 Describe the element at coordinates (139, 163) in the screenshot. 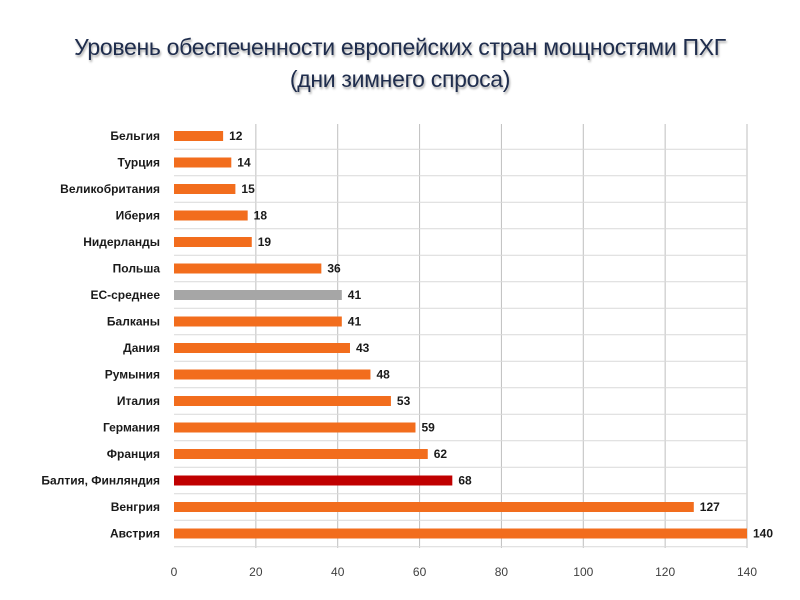

I see `category-label: Турция` at that location.